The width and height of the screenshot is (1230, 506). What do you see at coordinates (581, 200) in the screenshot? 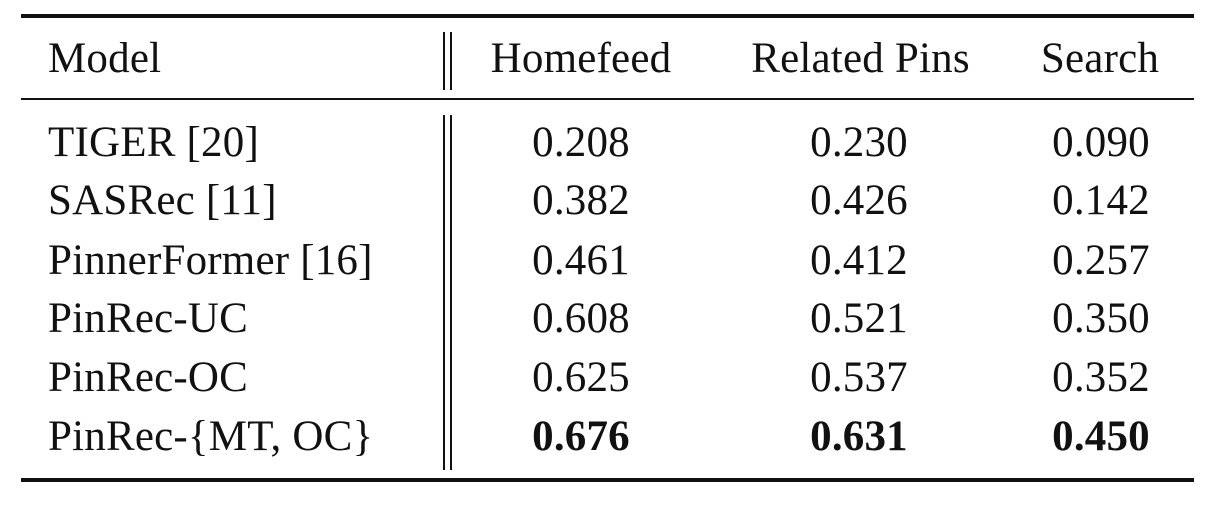
I see `homefeed-value: 0.382` at bounding box center [581, 200].